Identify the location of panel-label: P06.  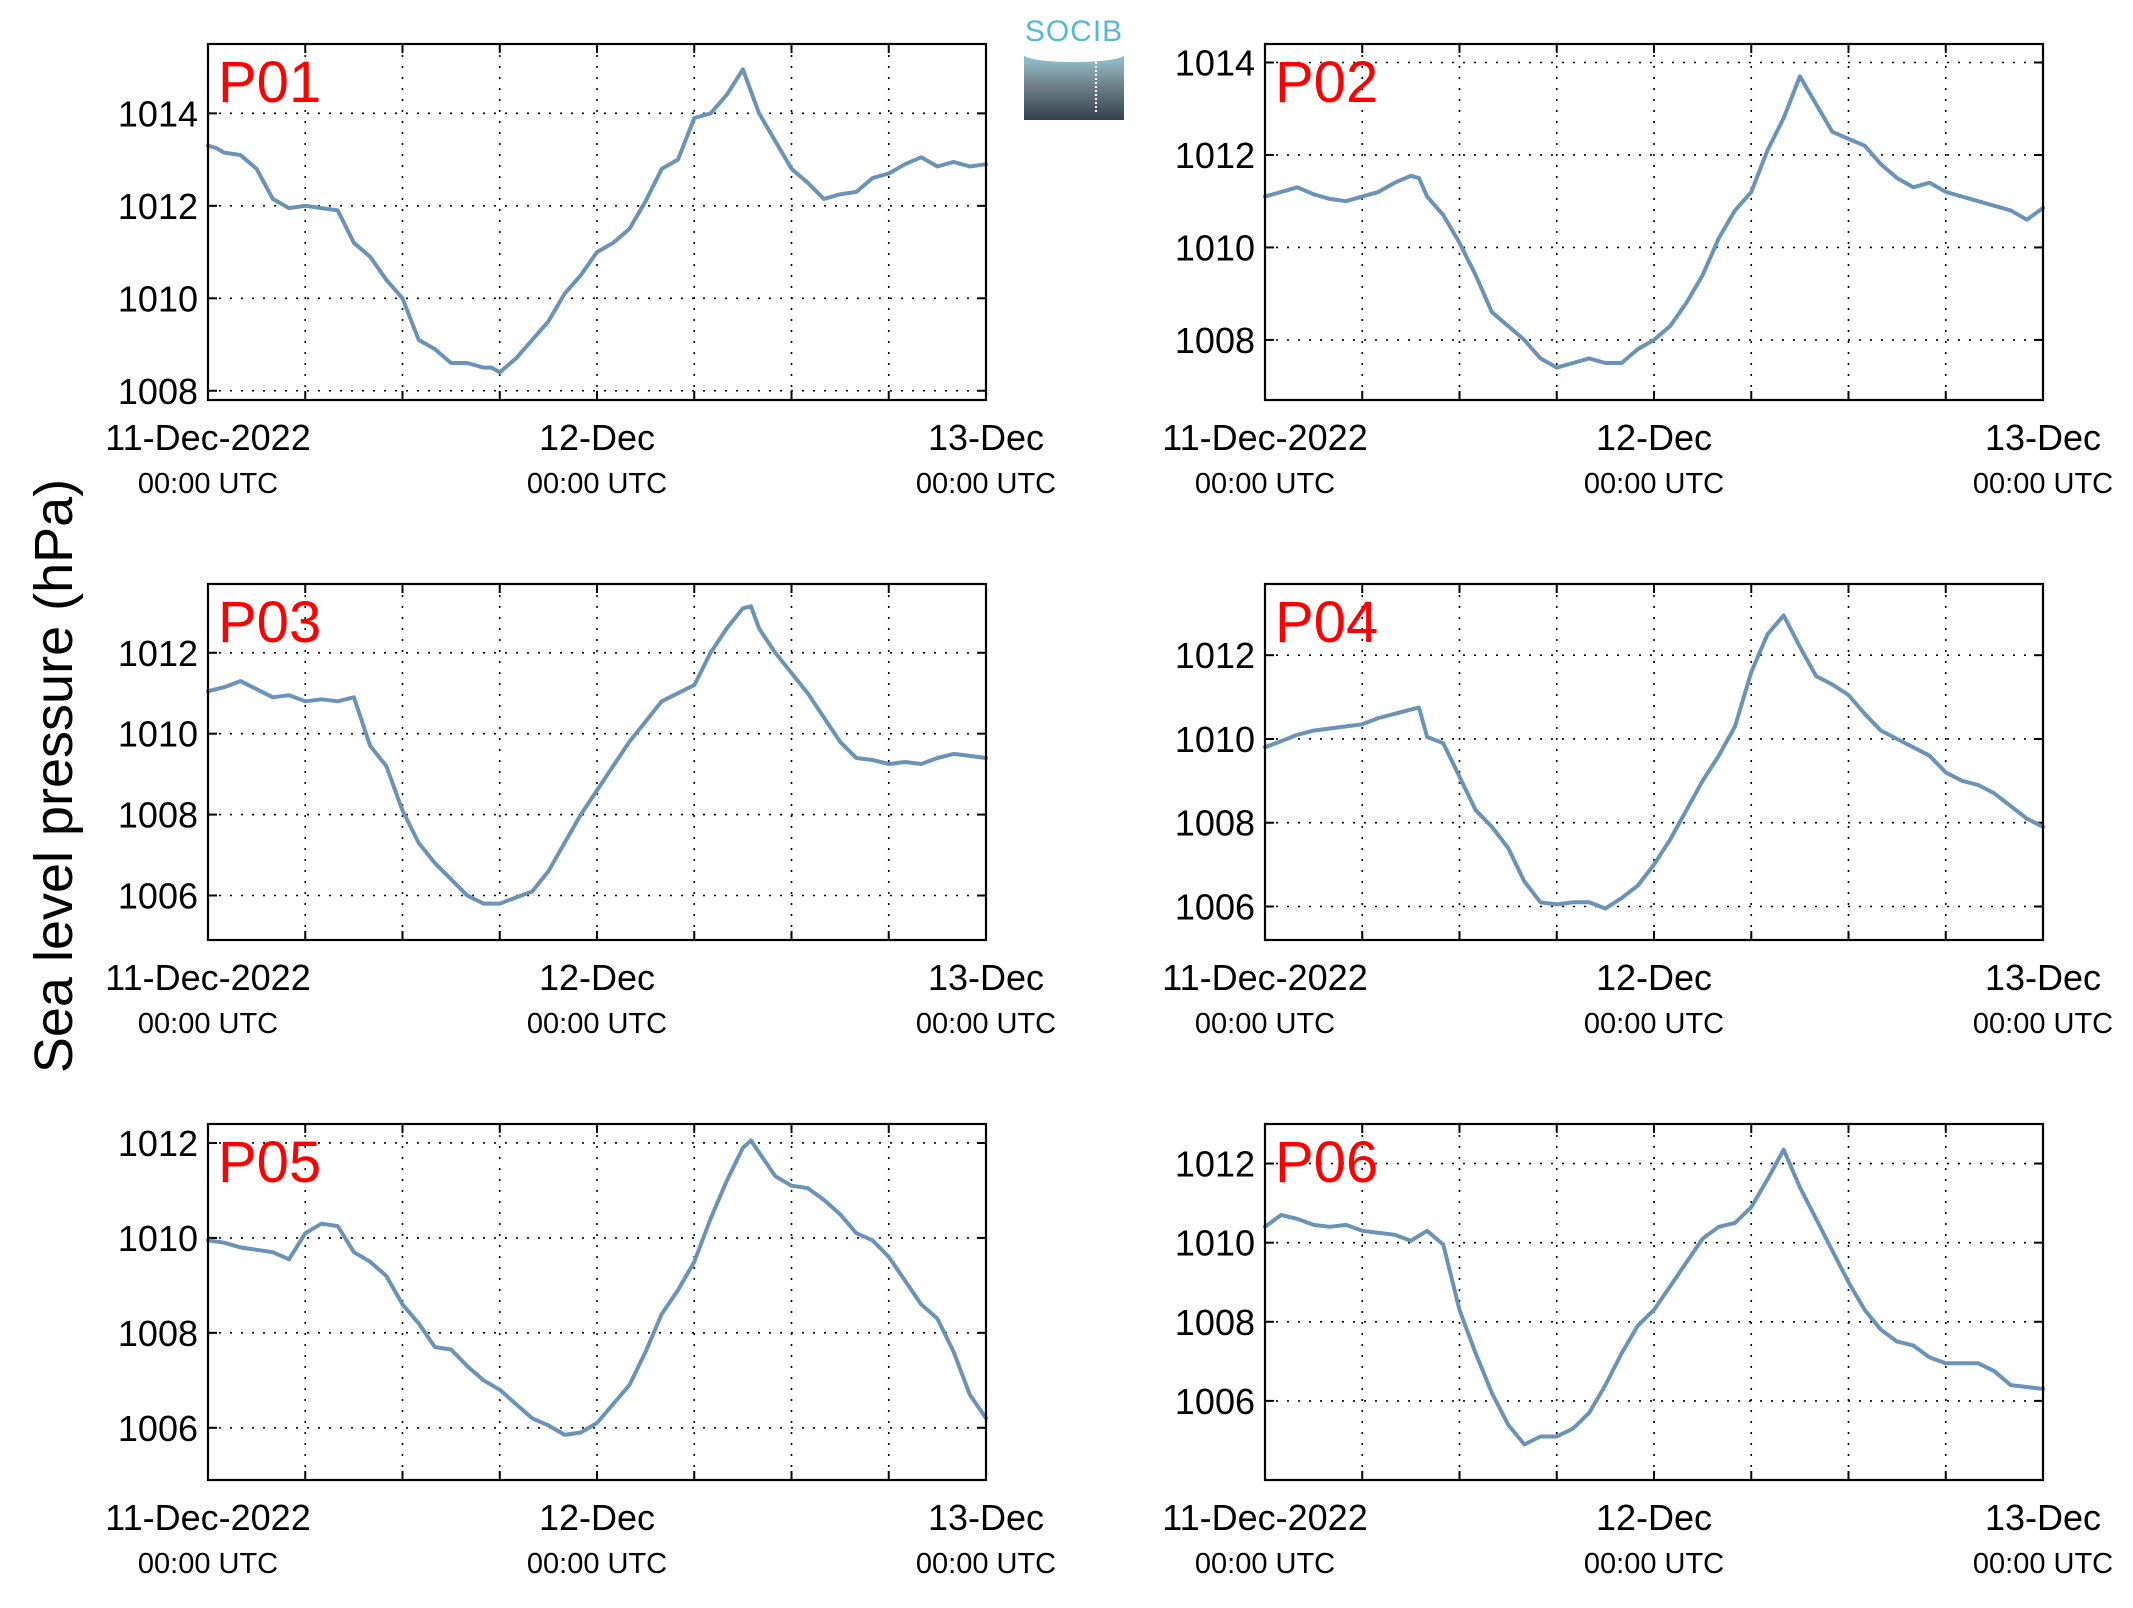
(1326, 1162).